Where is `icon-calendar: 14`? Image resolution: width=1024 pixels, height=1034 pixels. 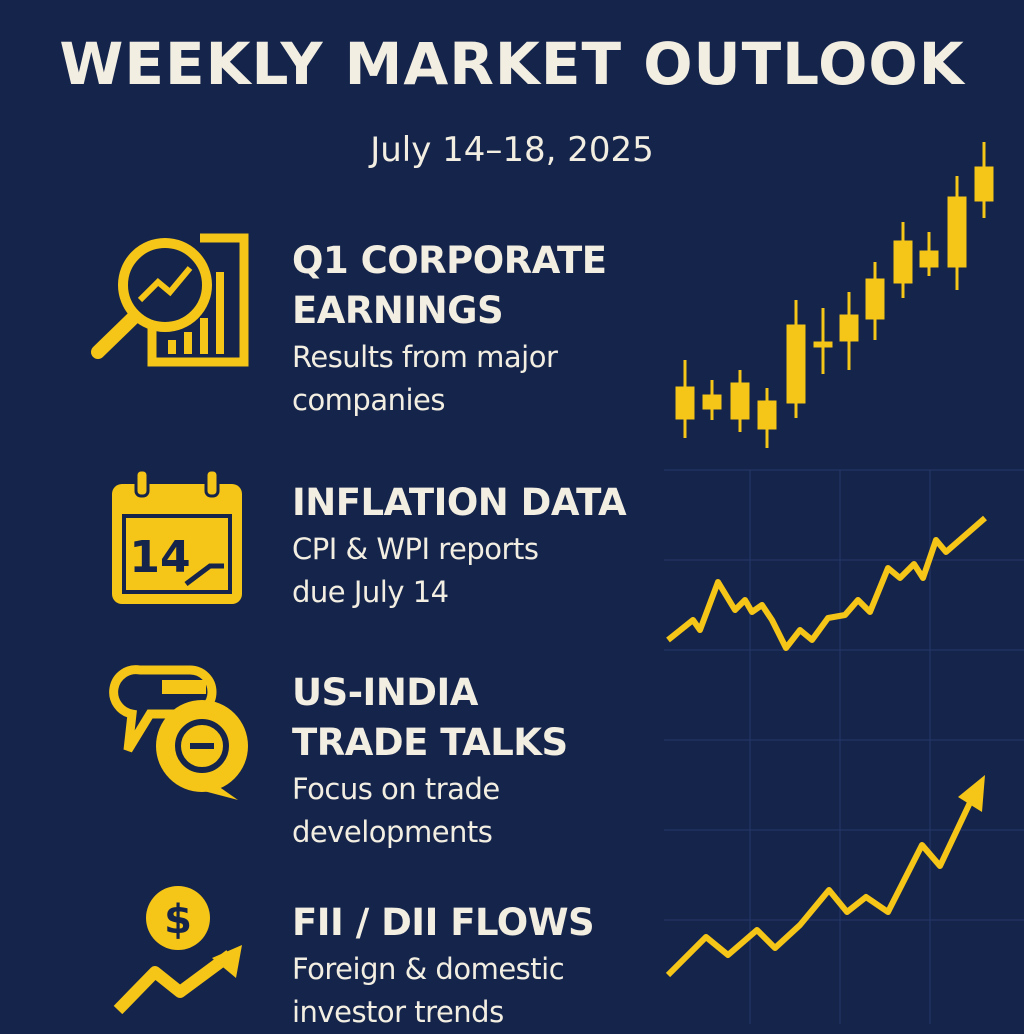 icon-calendar: 14 is located at coordinates (177, 536).